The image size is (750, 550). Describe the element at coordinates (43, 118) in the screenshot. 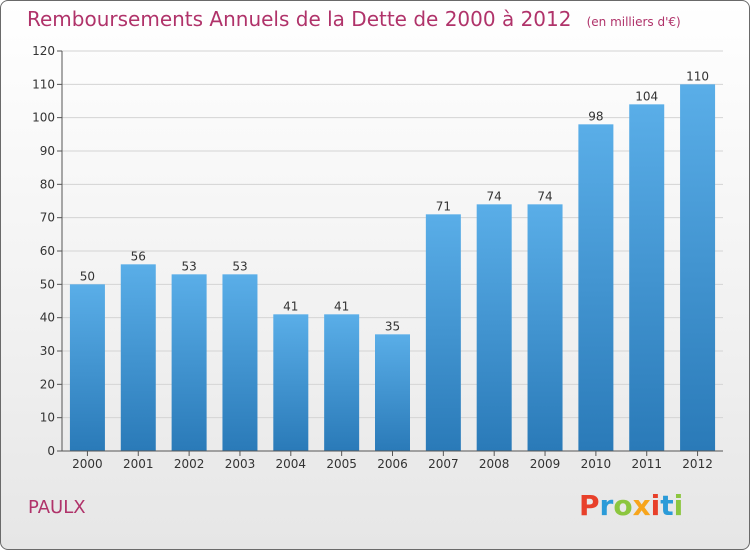

I see `y-tick-label: 100` at that location.